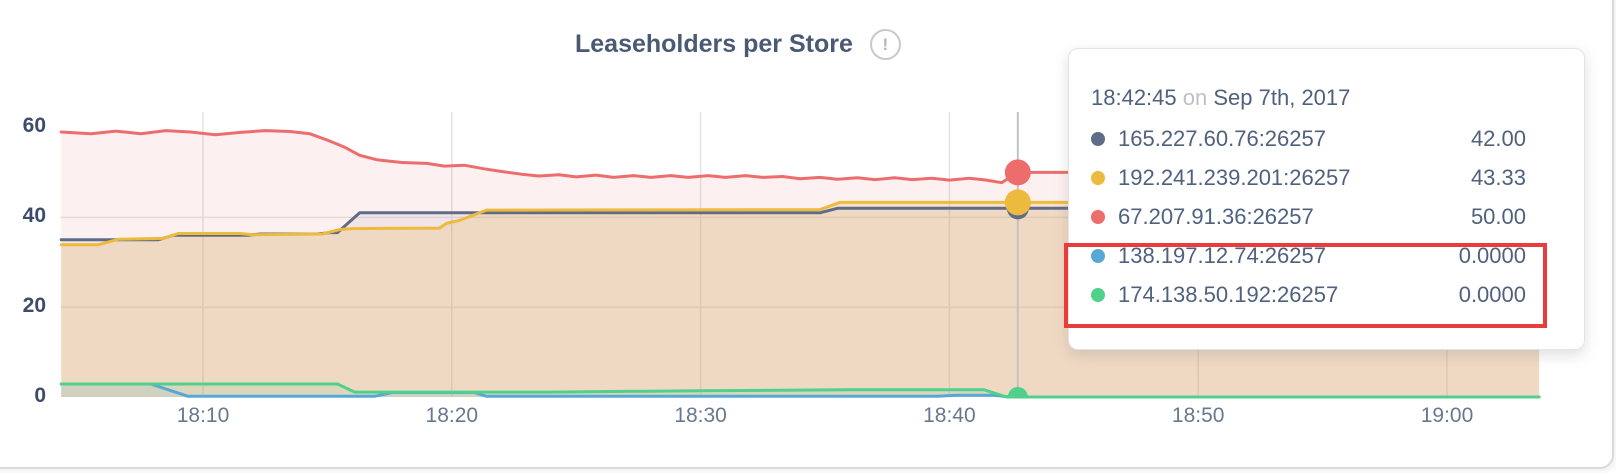 The image size is (1616, 473). What do you see at coordinates (1498, 138) in the screenshot?
I see `series-value: 42.00` at bounding box center [1498, 138].